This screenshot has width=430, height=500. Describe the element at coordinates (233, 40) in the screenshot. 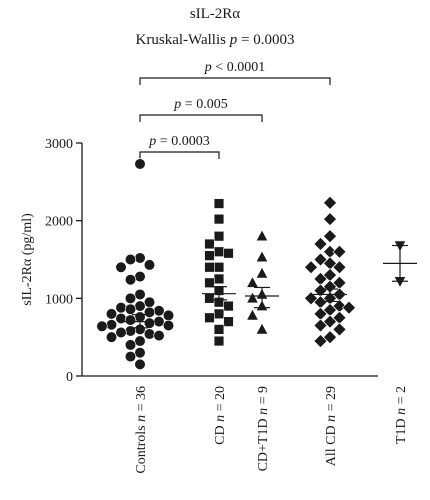

I see `chart-subtitle-p: p` at that location.